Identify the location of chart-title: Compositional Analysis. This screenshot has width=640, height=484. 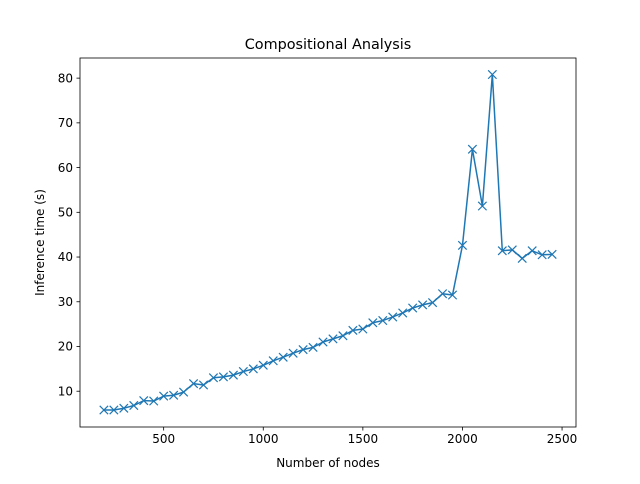
(328, 45).